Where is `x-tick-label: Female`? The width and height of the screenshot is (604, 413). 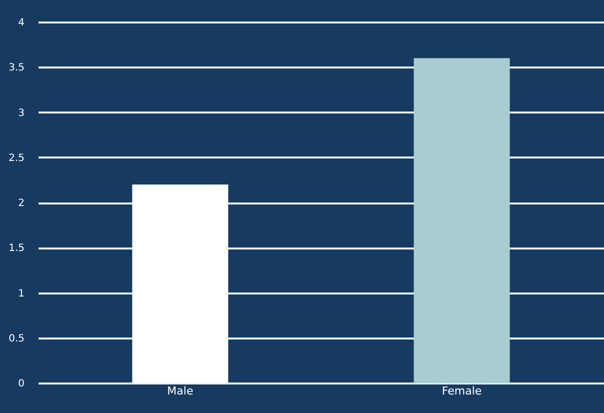
x-tick-label: Female is located at coordinates (462, 391).